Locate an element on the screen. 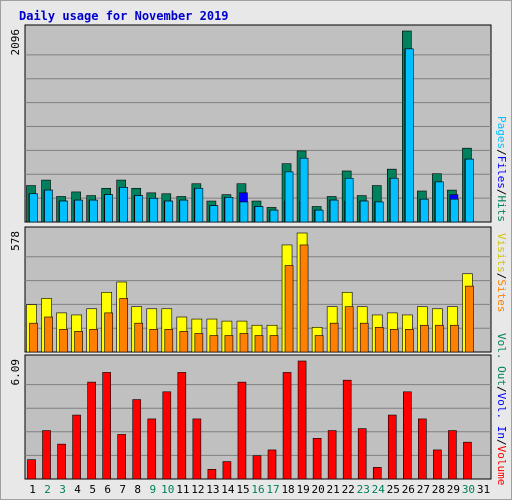  x-tick-label-day-5: 5 is located at coordinates (92, 489).